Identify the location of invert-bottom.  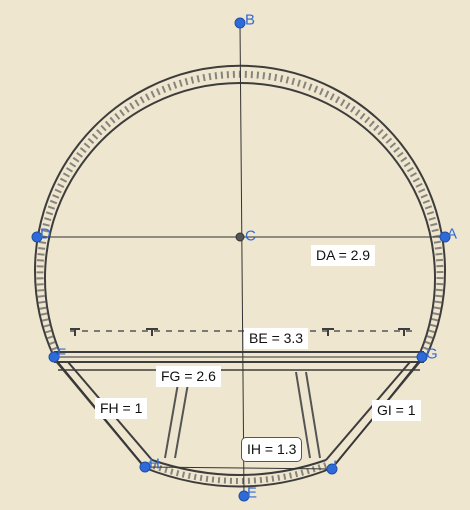
(238, 473).